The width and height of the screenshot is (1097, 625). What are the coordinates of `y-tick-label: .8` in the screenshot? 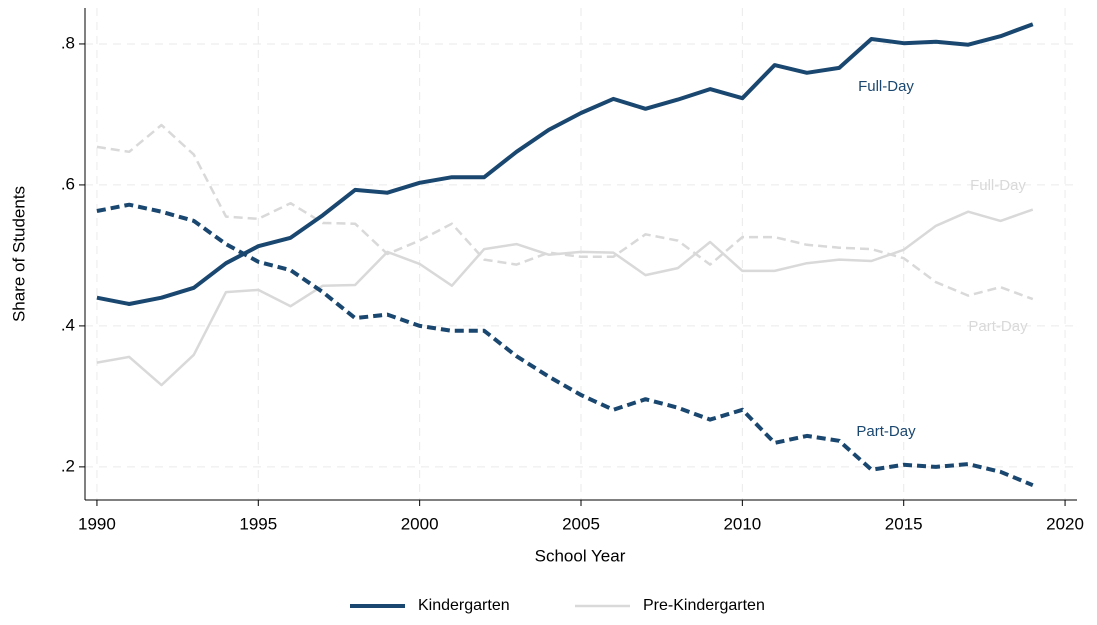 It's located at (68, 42).